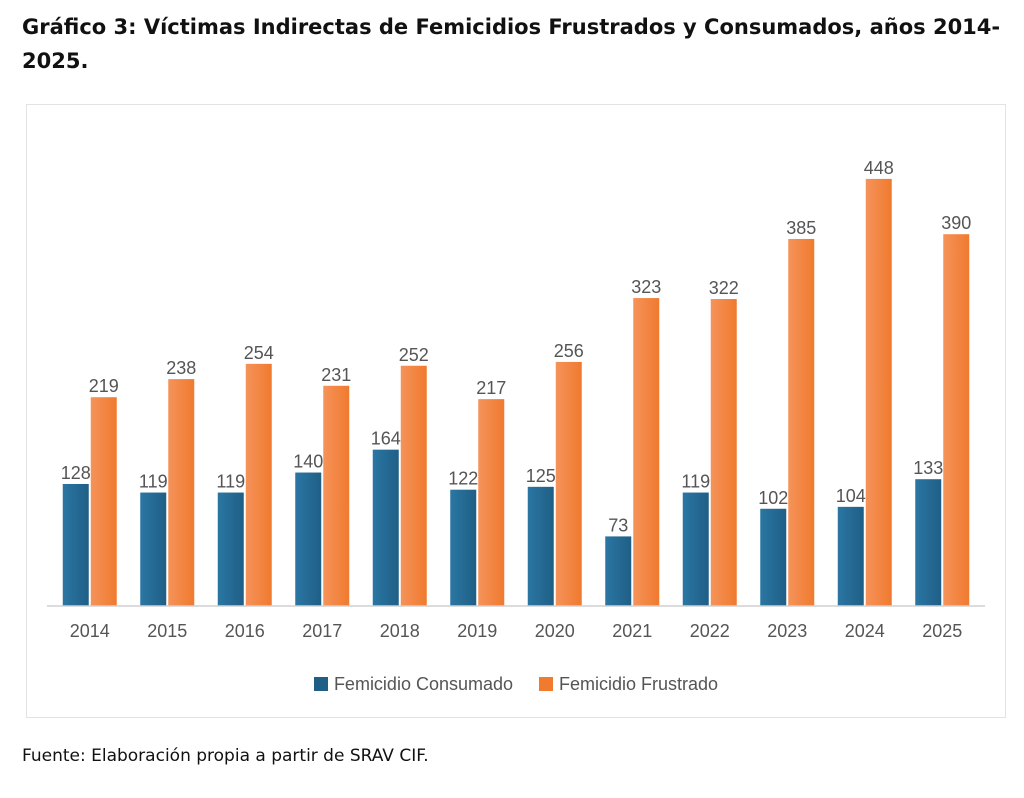  Describe the element at coordinates (400, 631) in the screenshot. I see `x-tick-label-2018: 2018` at that location.